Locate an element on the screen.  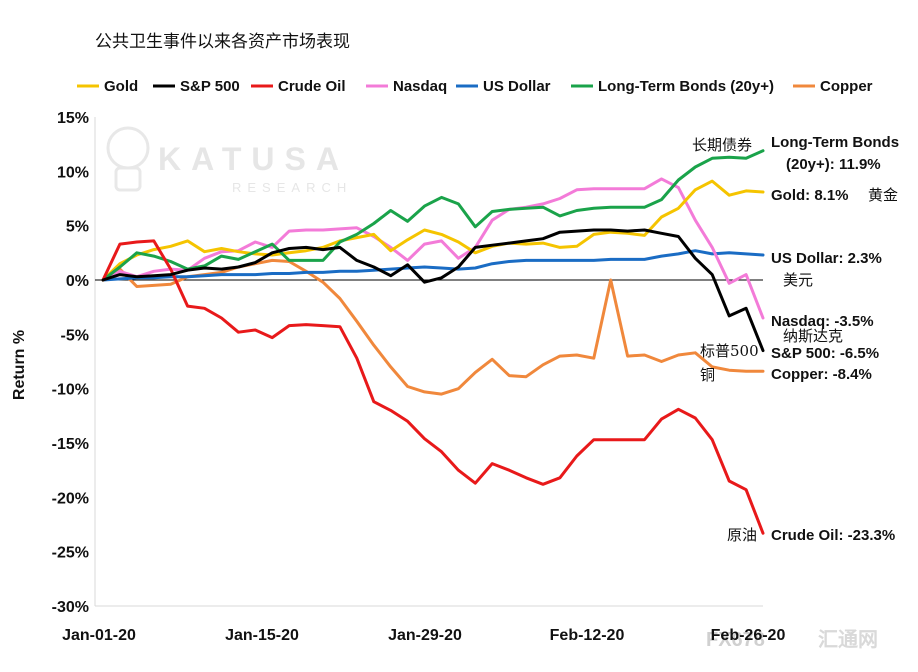
end-label-value: Nasdaq: -3.5% is located at coordinates (822, 321).